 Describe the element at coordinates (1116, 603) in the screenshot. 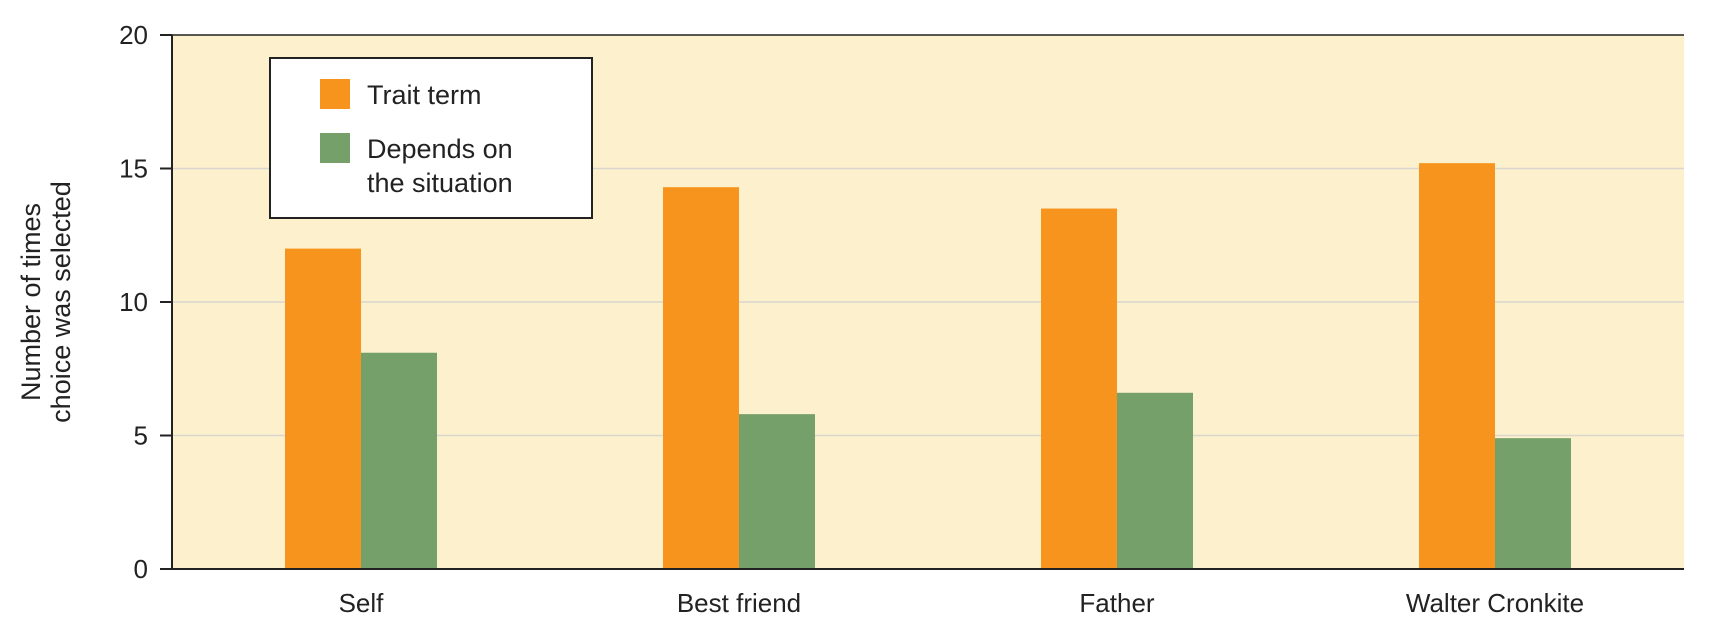

I see `x-tick-label: Father` at that location.